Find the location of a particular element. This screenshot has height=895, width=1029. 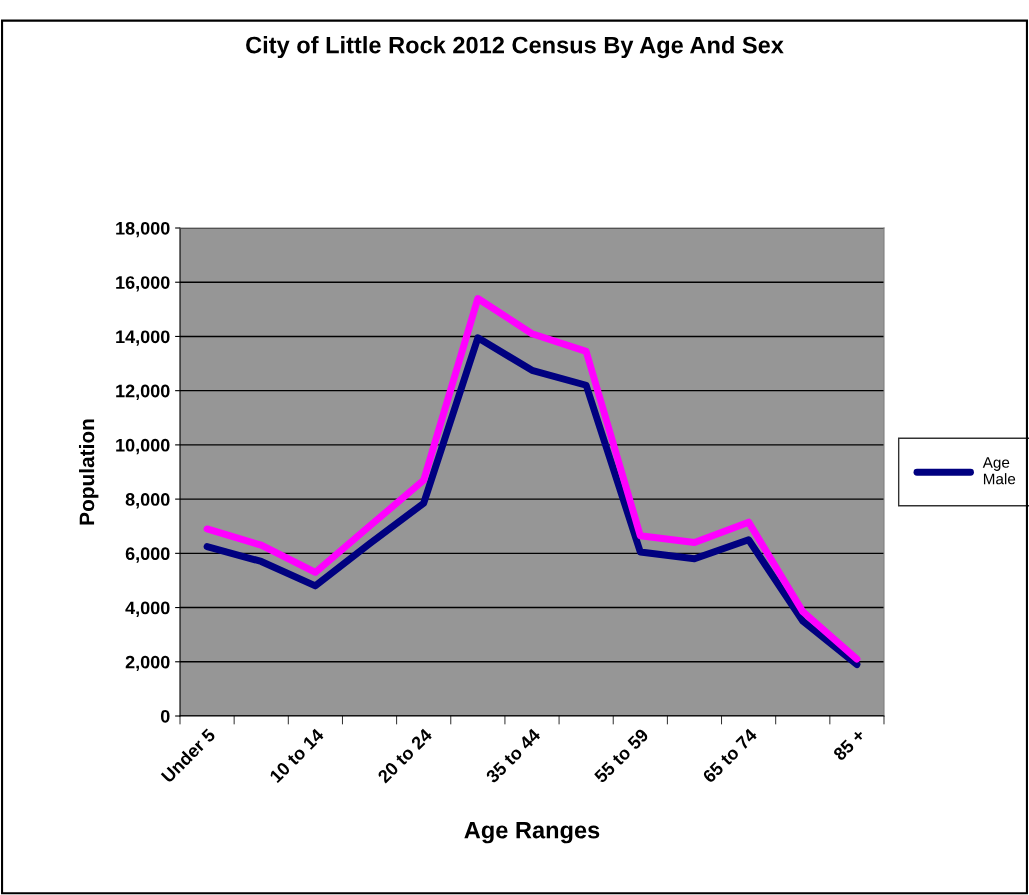

y-tick-label: 10,000 is located at coordinates (143, 446).